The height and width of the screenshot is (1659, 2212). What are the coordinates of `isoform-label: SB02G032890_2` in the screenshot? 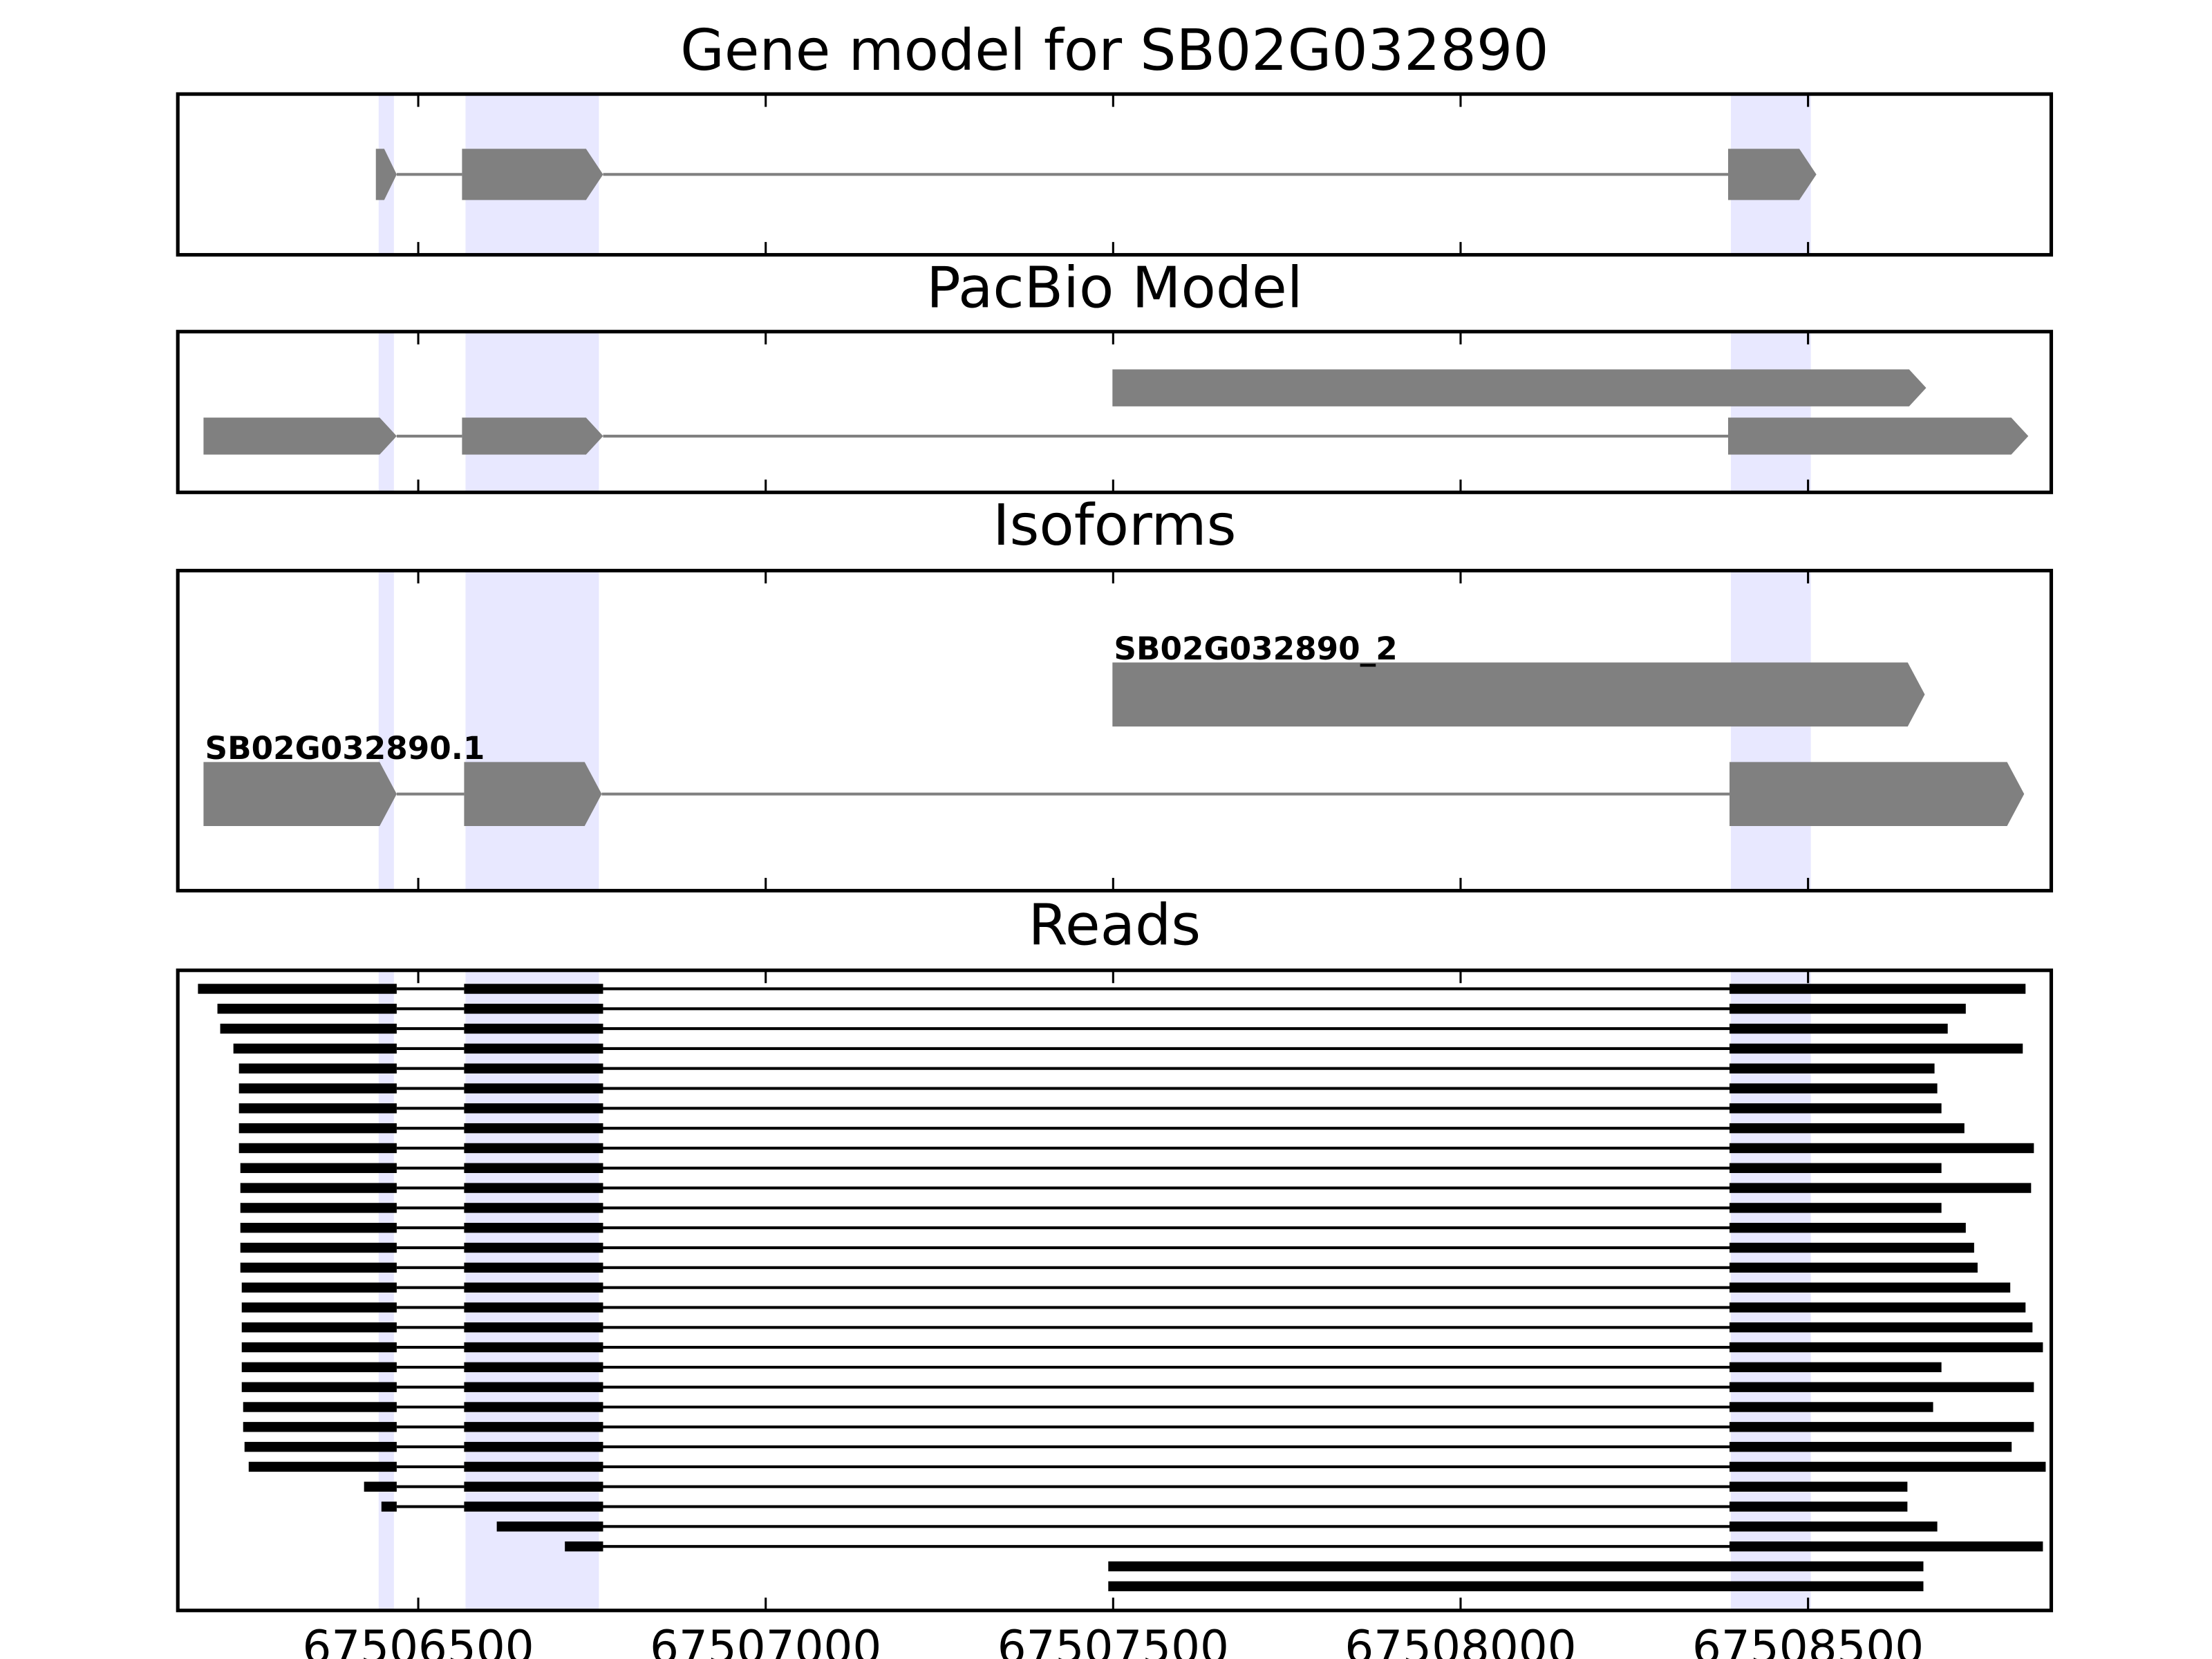 It's located at (1255, 648).